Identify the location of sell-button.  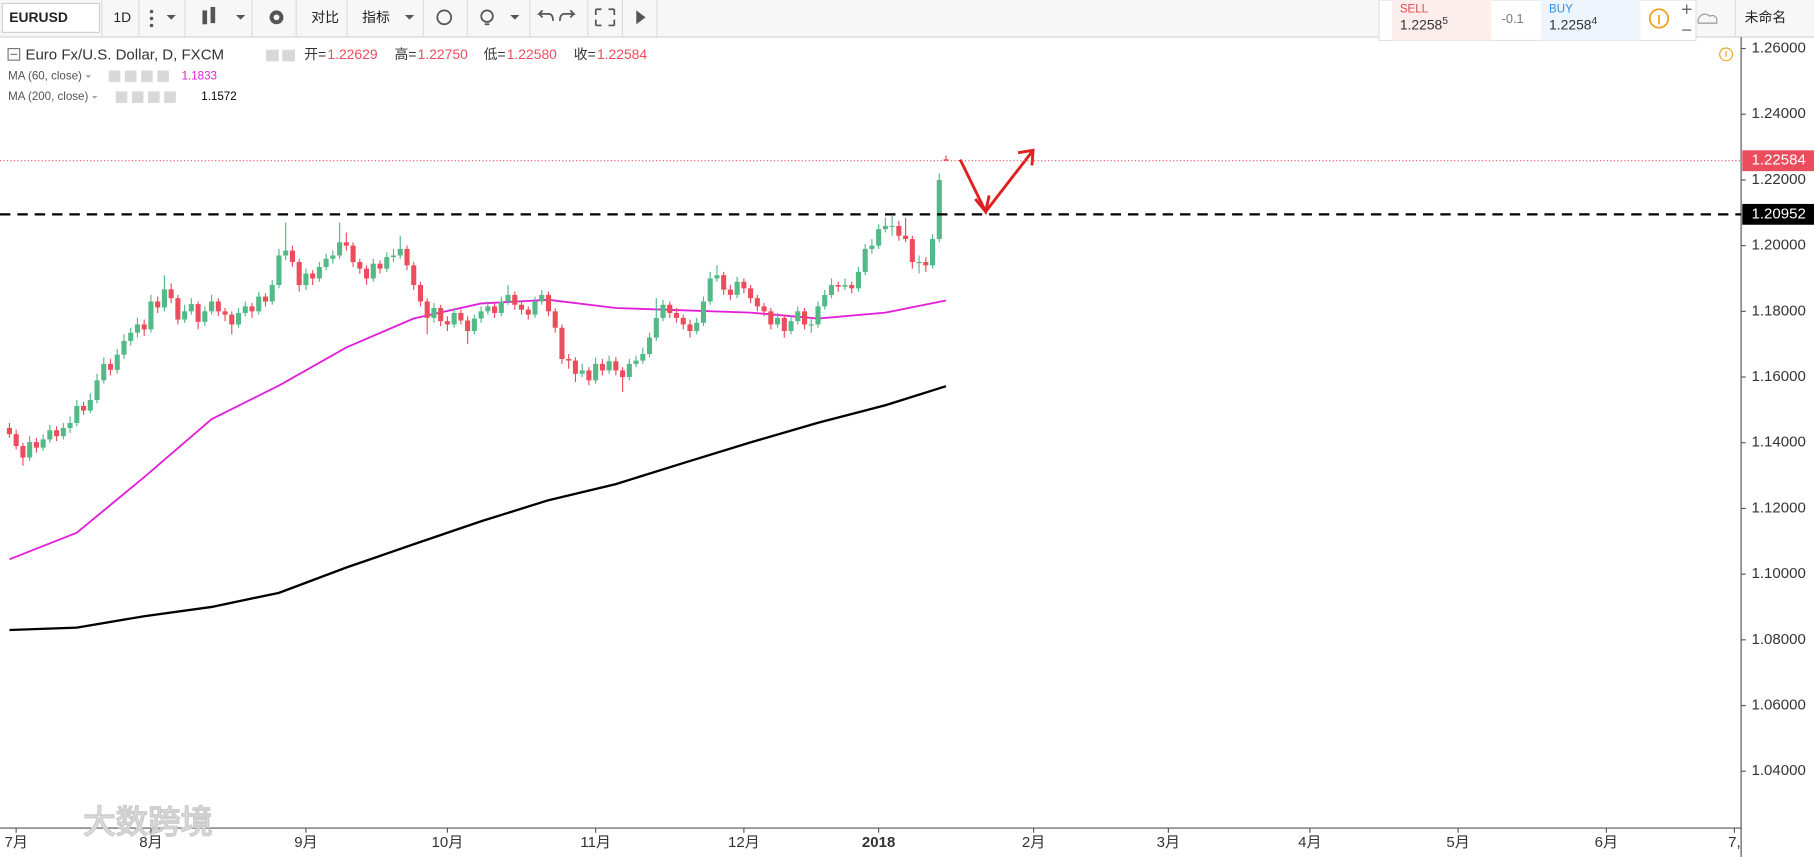
(1441, 20).